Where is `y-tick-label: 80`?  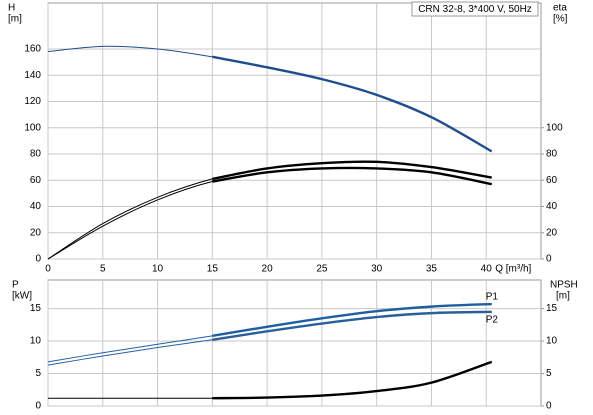 y-tick-label: 80 is located at coordinates (36, 154).